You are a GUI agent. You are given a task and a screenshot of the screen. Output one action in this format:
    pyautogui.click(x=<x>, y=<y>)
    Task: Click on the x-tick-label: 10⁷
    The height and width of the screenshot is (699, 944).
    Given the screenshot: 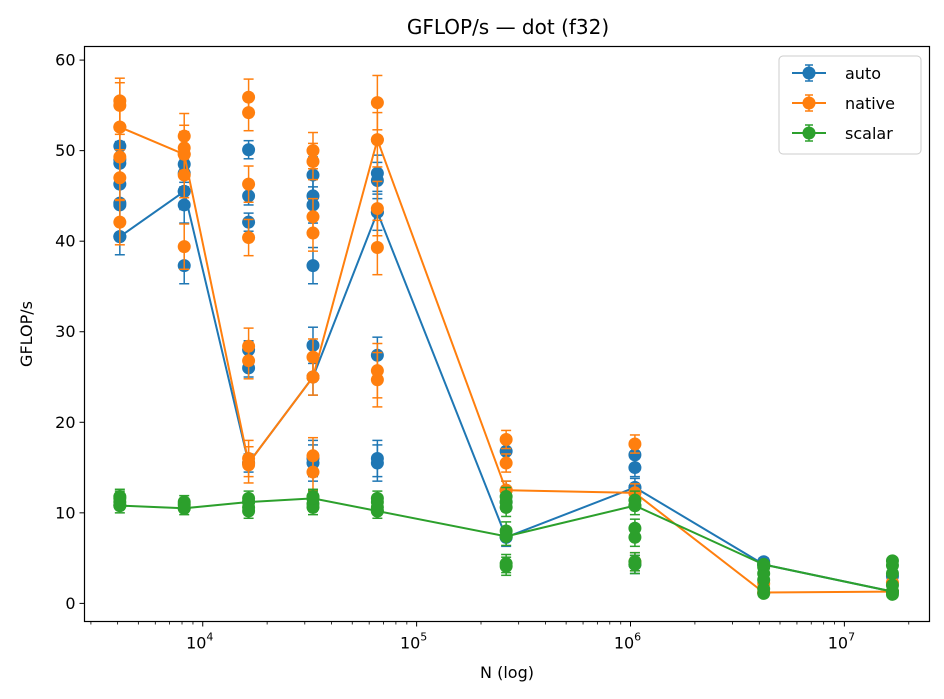 What is the action you would take?
    pyautogui.click(x=841, y=642)
    